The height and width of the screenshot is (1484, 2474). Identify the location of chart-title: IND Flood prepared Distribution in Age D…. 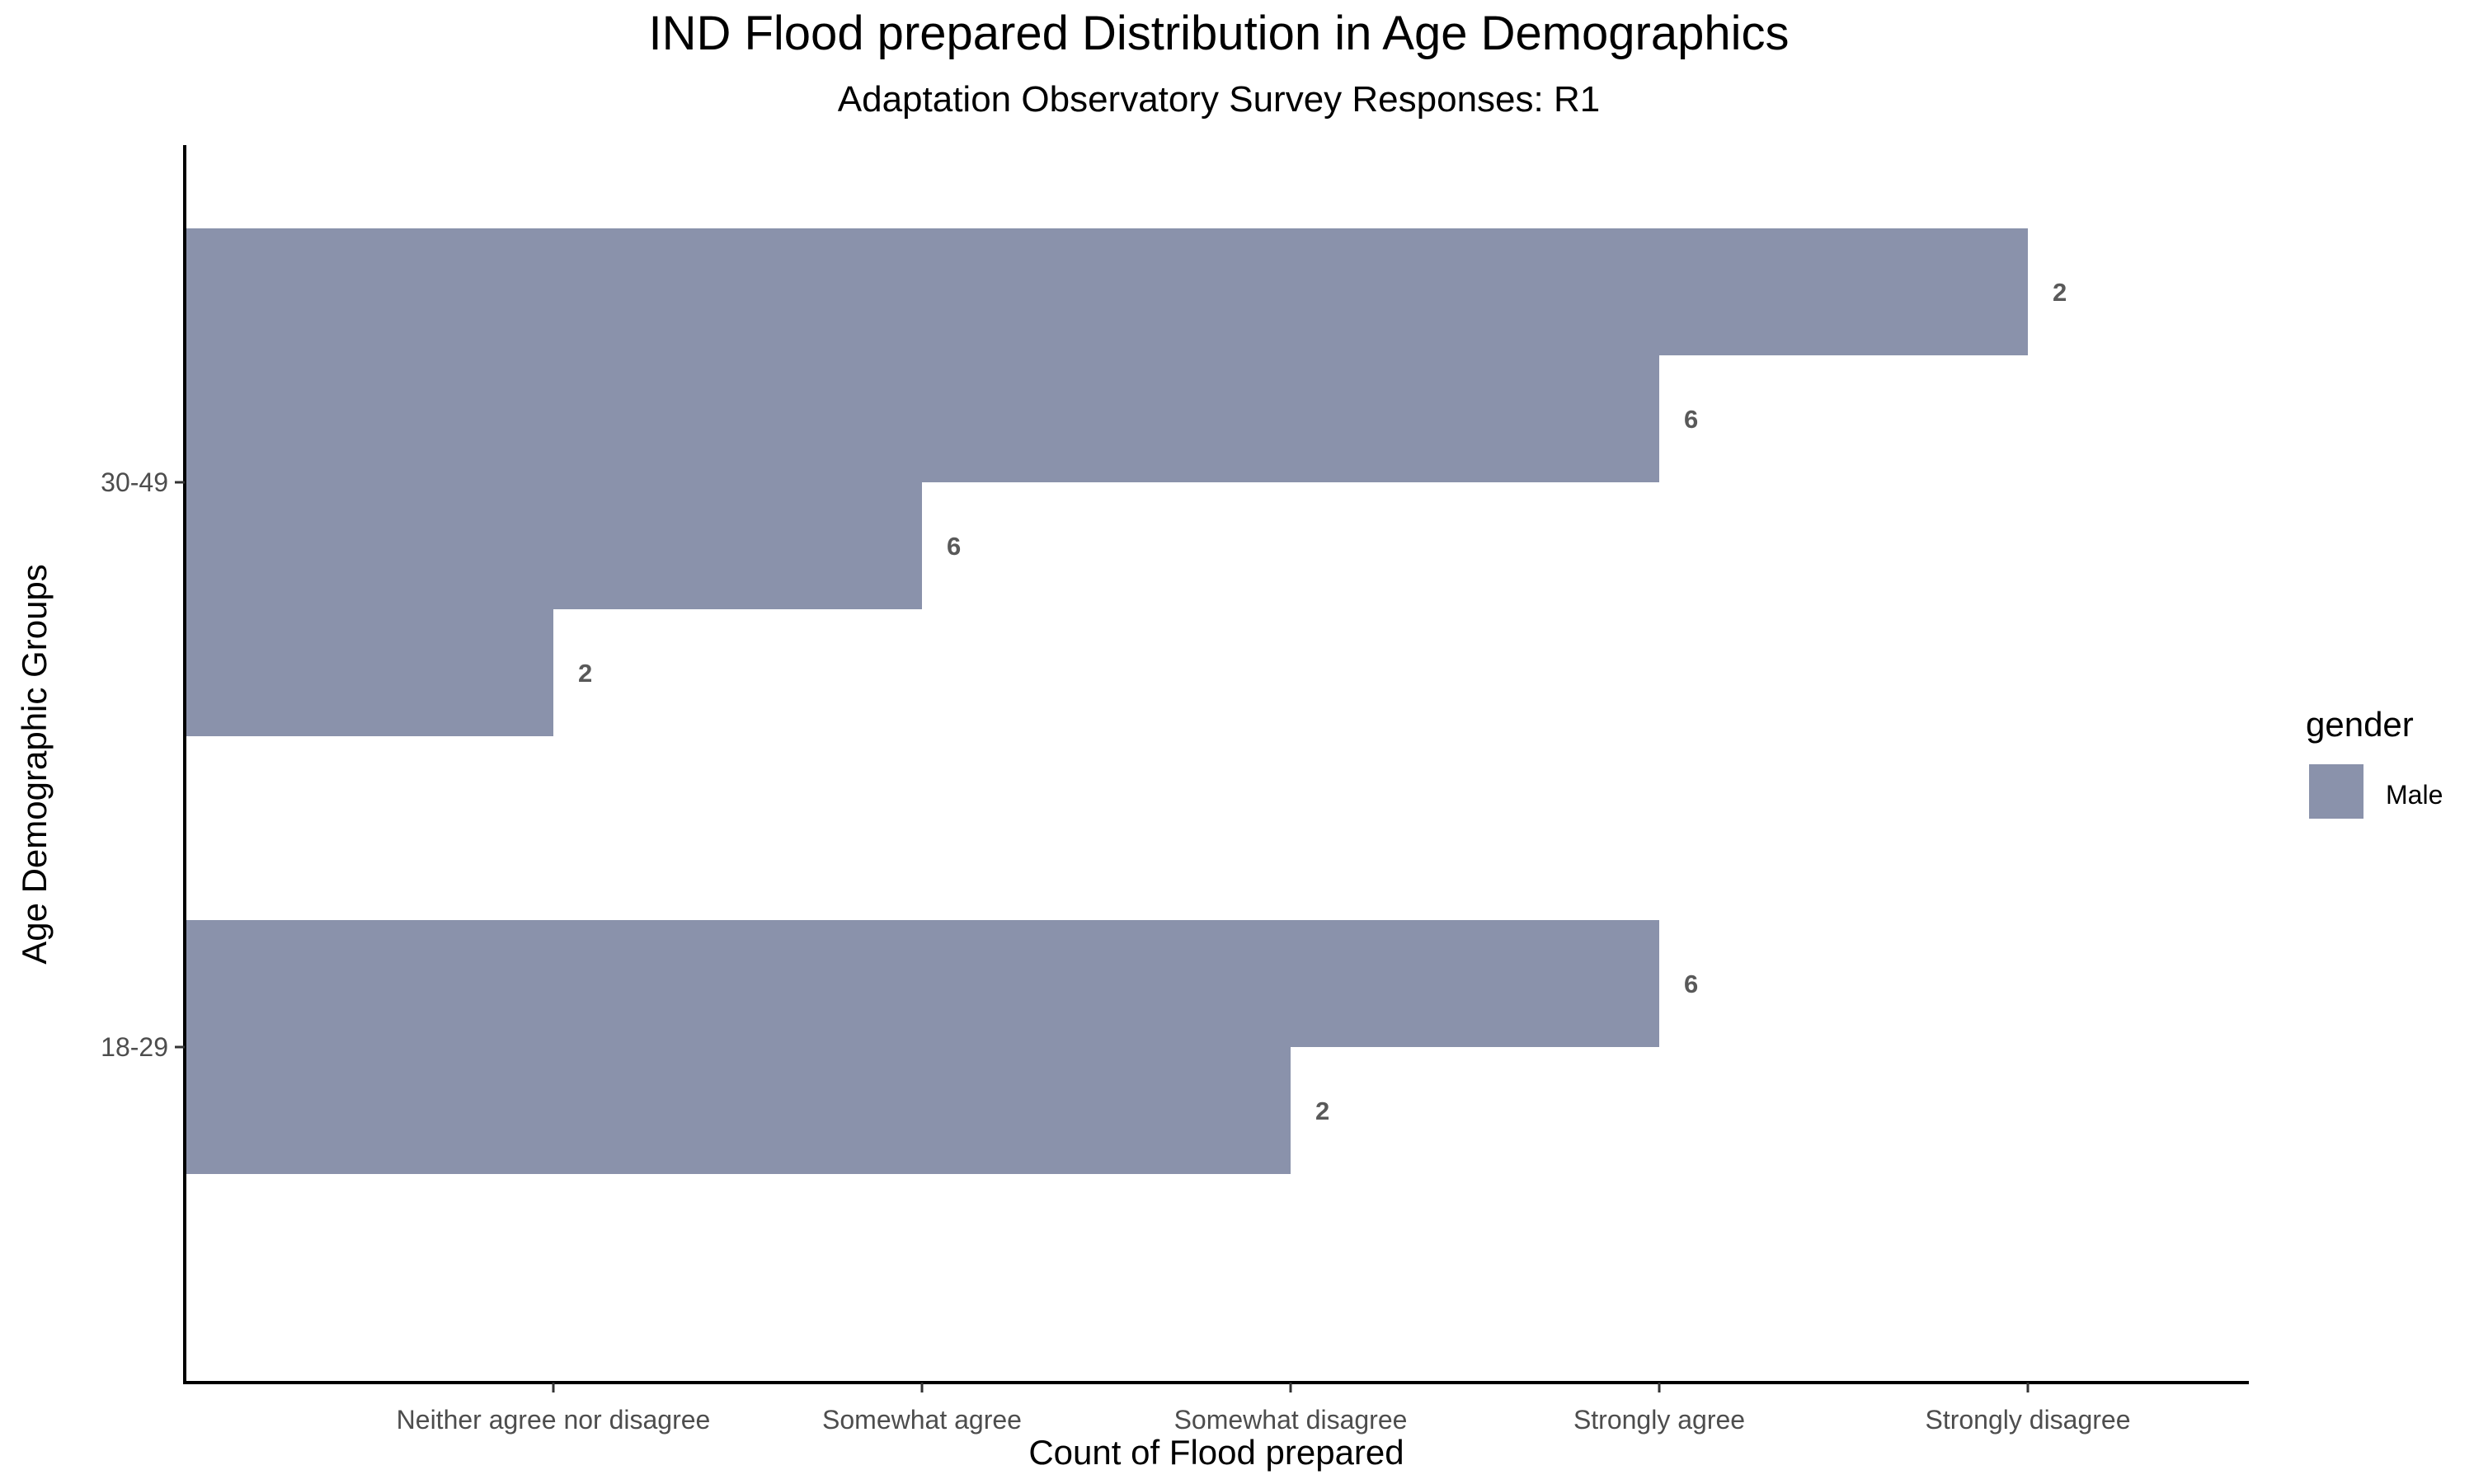
(1218, 33).